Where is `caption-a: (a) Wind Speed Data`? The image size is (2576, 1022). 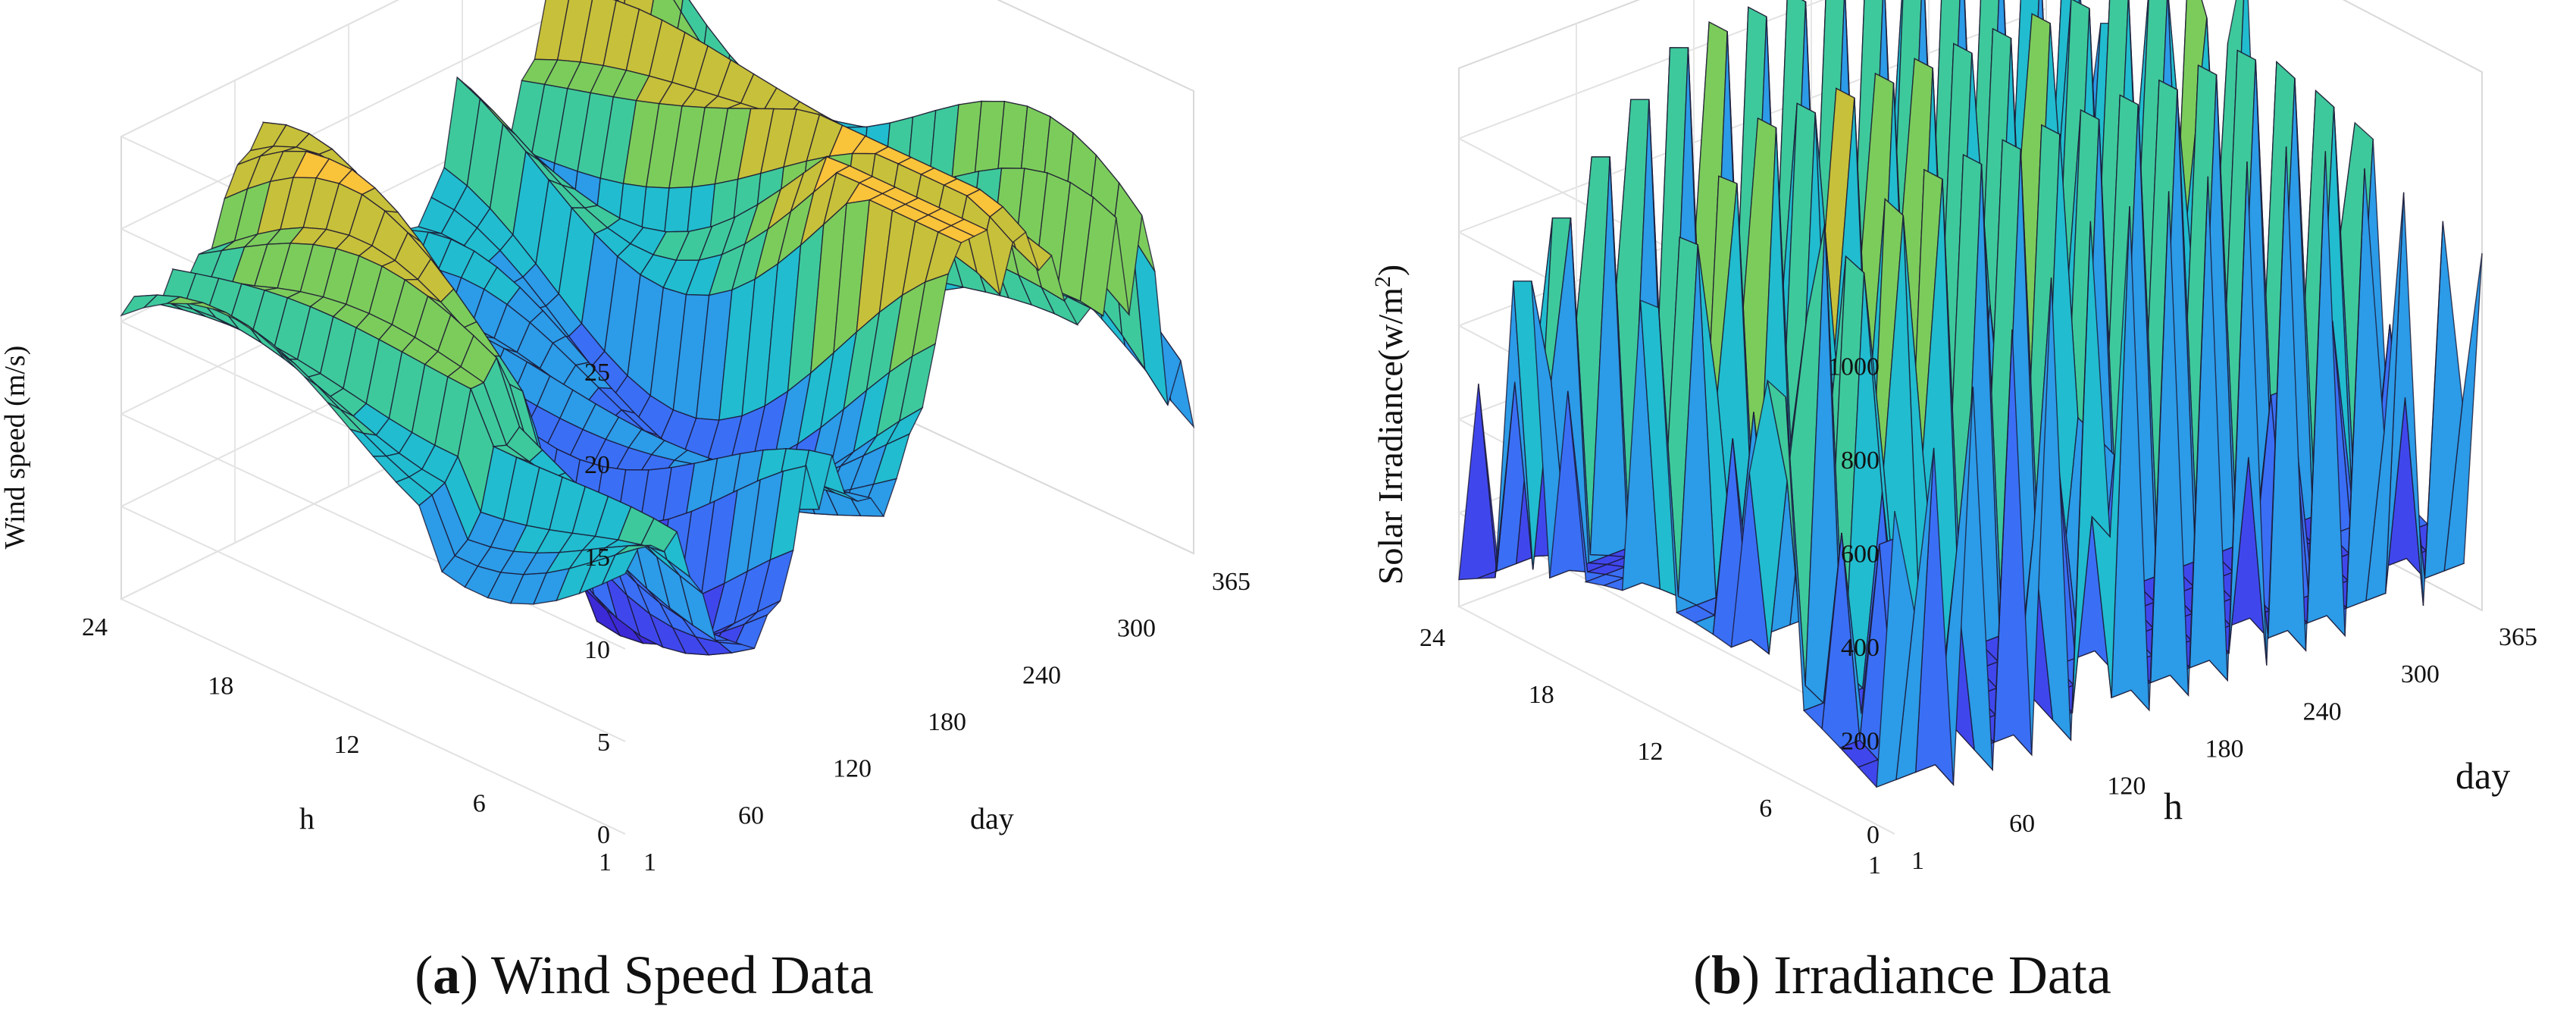
caption-a: (a) Wind Speed Data is located at coordinates (644, 975).